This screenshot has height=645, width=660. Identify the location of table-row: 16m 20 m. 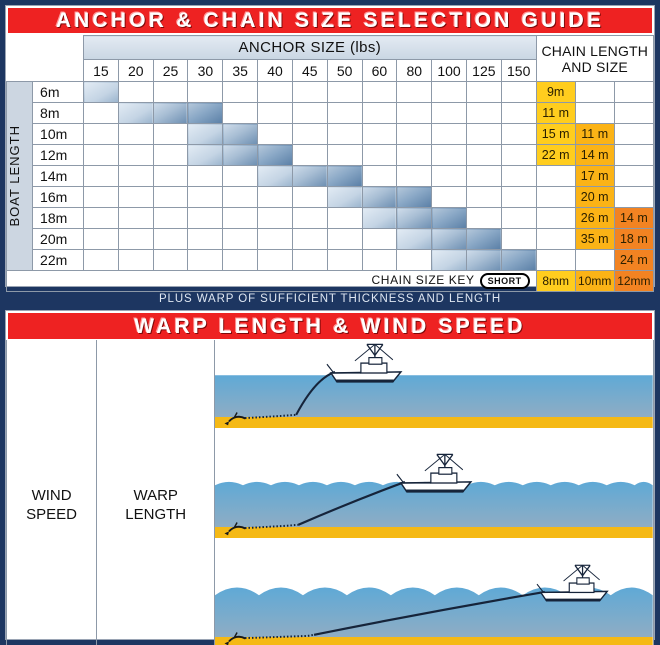
(331, 197).